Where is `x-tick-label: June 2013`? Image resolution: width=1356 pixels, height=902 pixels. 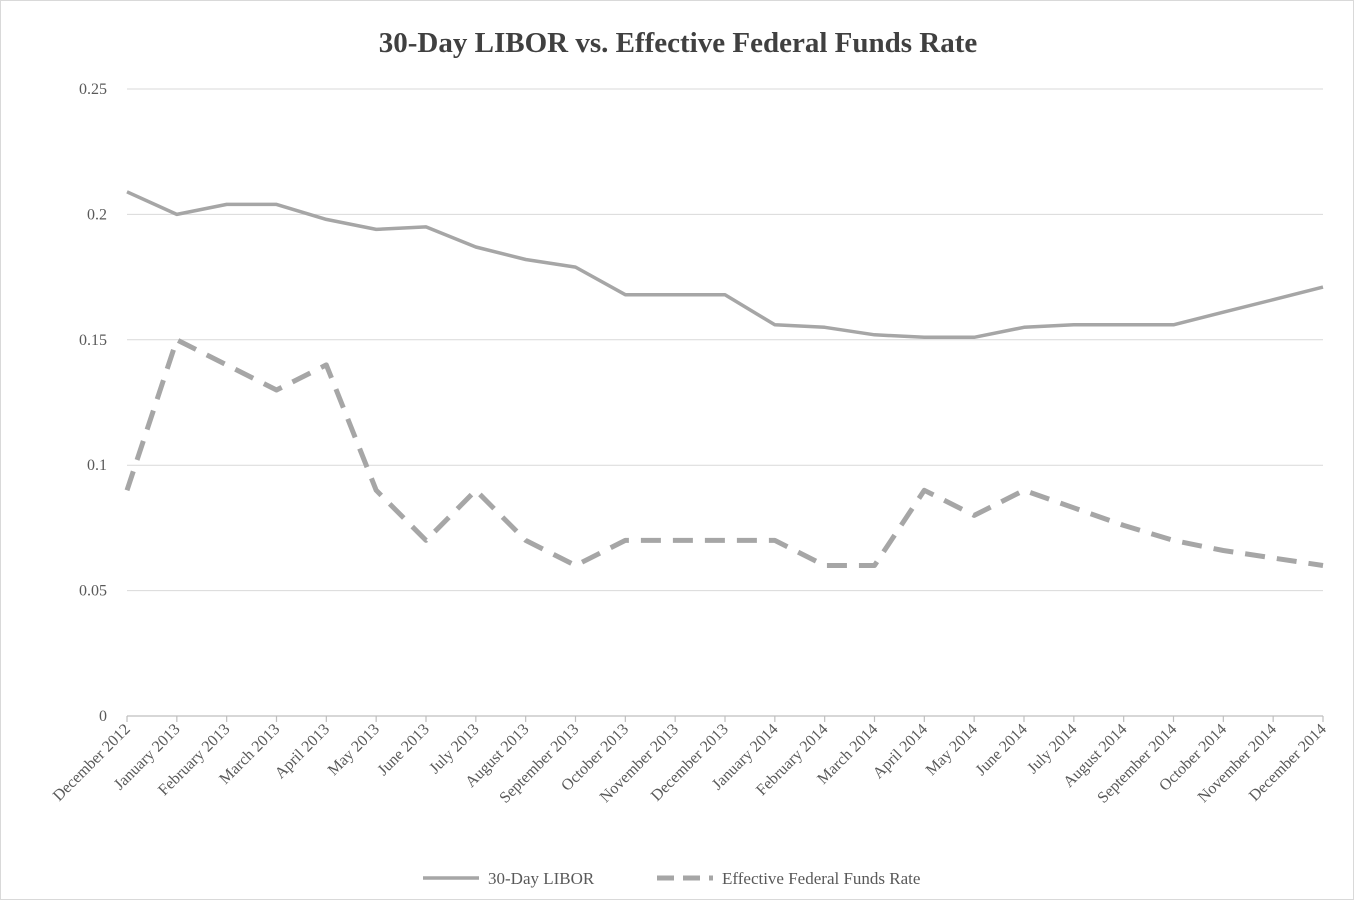 x-tick-label: June 2013 is located at coordinates (404, 750).